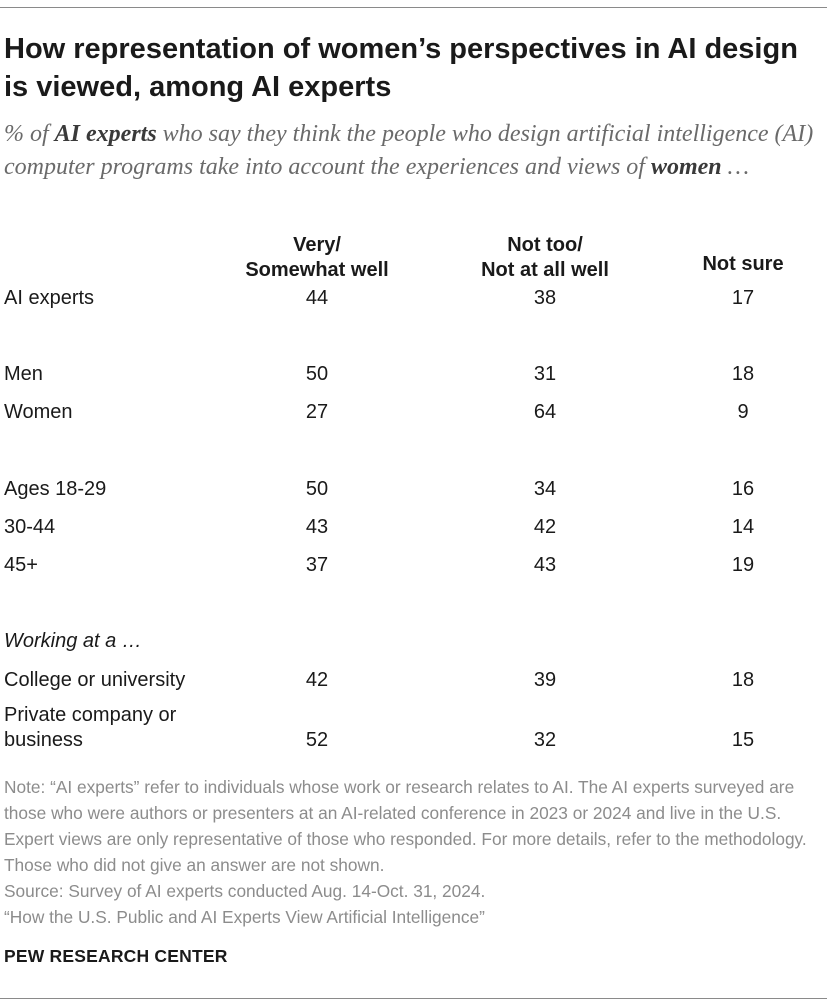 The height and width of the screenshot is (1008, 840). What do you see at coordinates (95, 680) in the screenshot?
I see `row-label-college-or-university: College or university` at bounding box center [95, 680].